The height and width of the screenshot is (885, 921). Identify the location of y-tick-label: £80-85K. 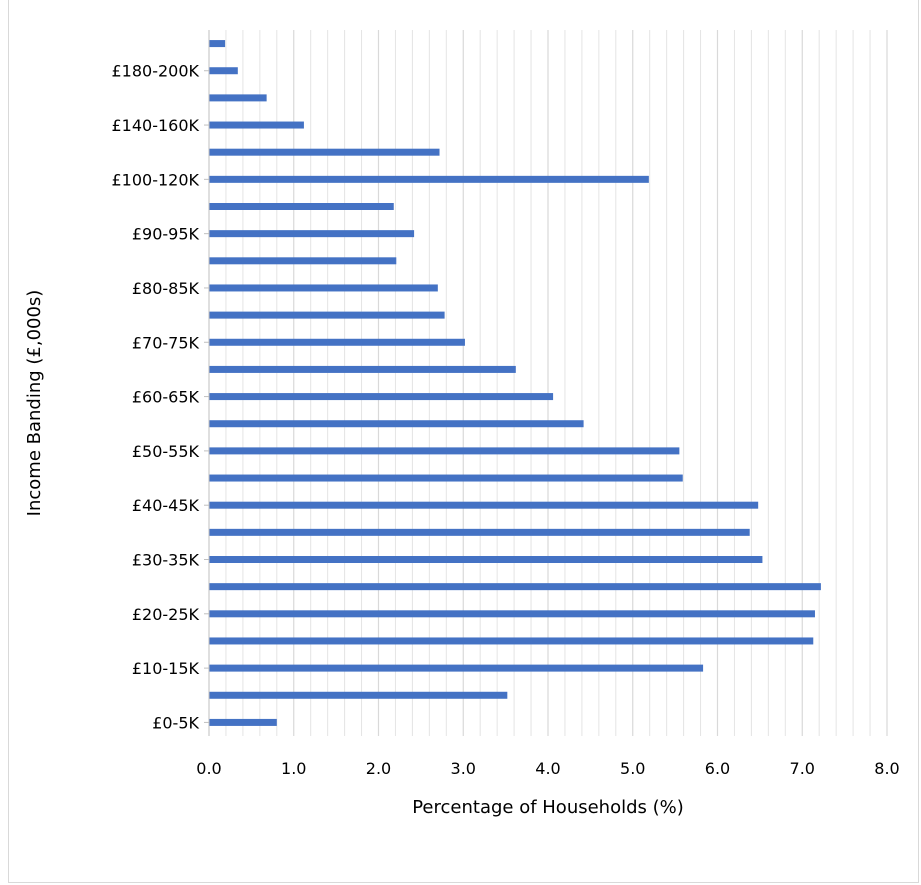
(166, 288).